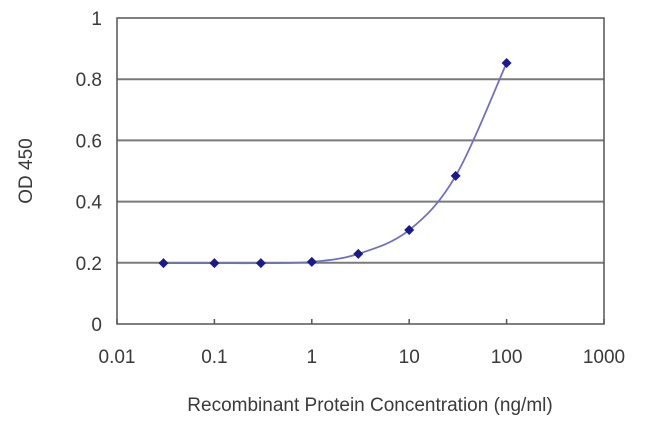 Image resolution: width=650 pixels, height=432 pixels. Describe the element at coordinates (89, 203) in the screenshot. I see `y-tick-label: 0.4` at that location.